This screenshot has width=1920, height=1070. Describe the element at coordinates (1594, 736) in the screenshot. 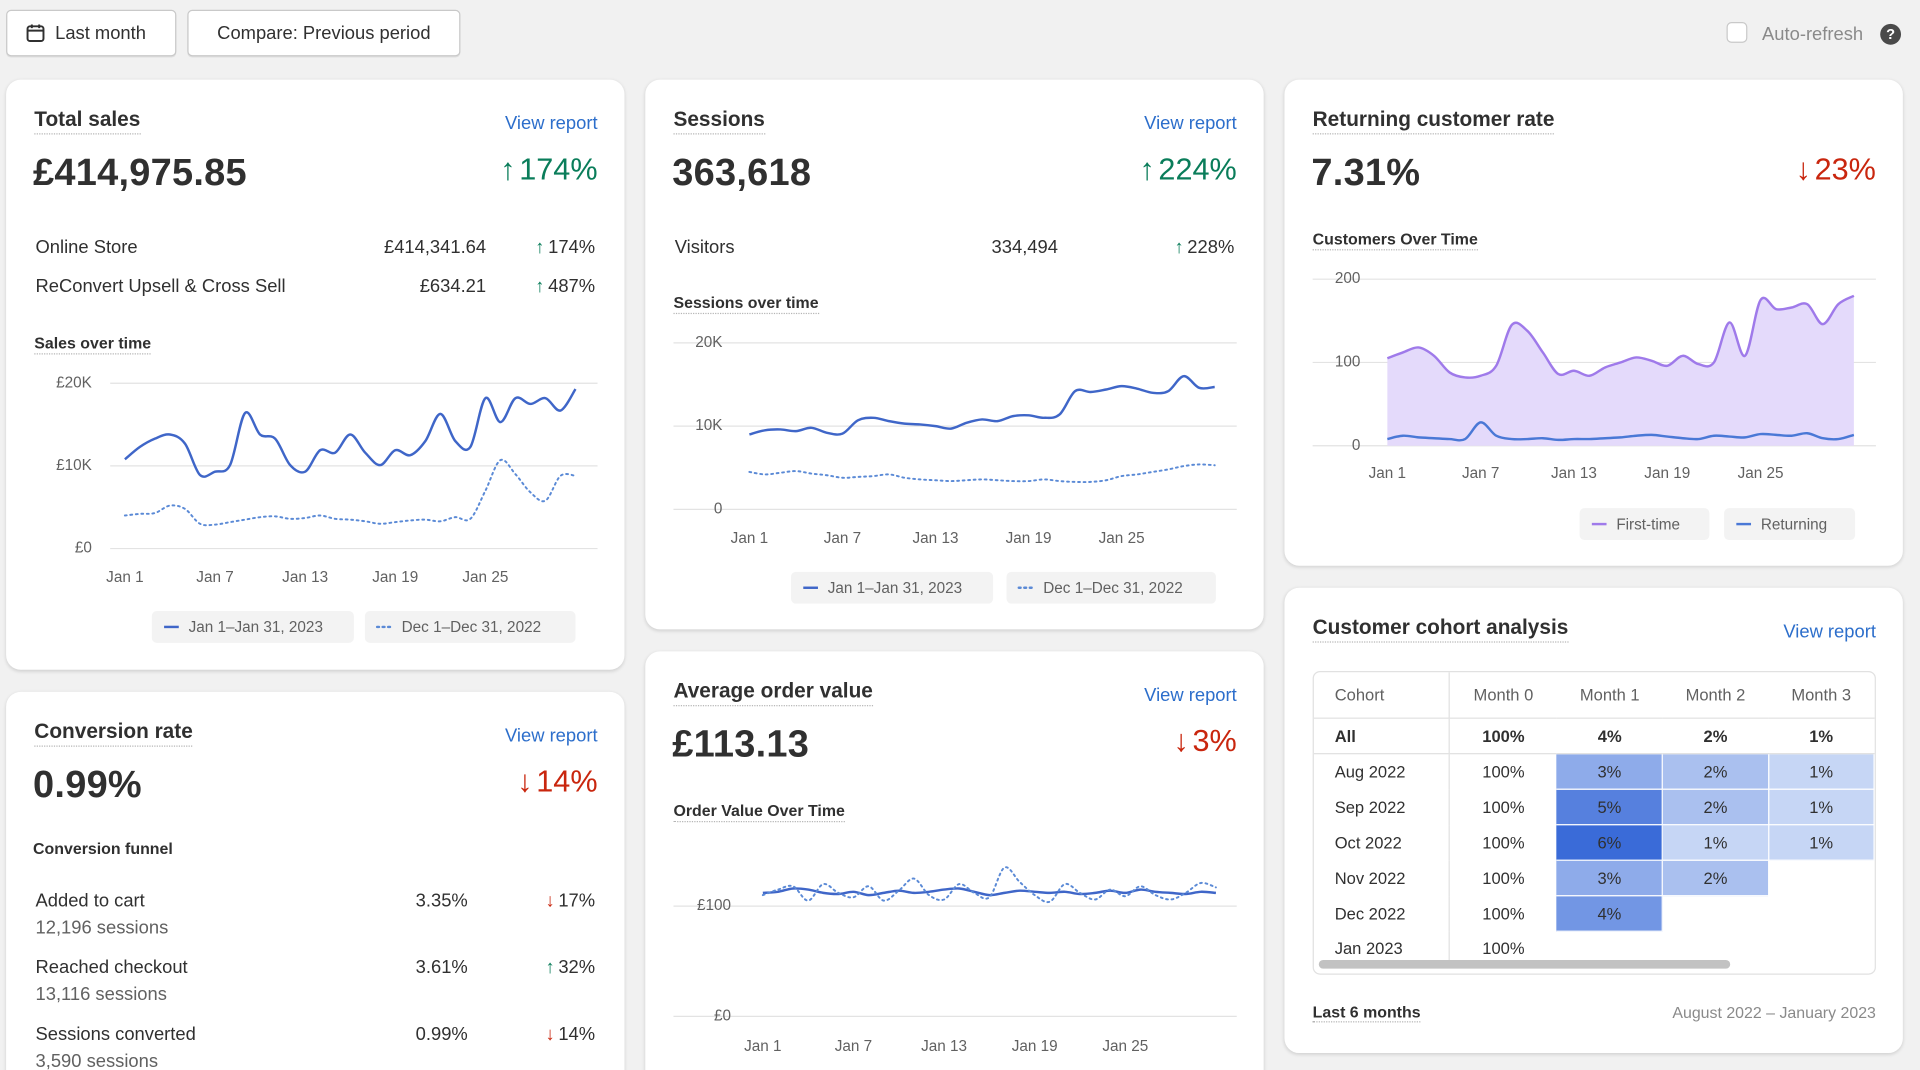

I see `cohort-row: All 100% 4% 2% 1%` at that location.